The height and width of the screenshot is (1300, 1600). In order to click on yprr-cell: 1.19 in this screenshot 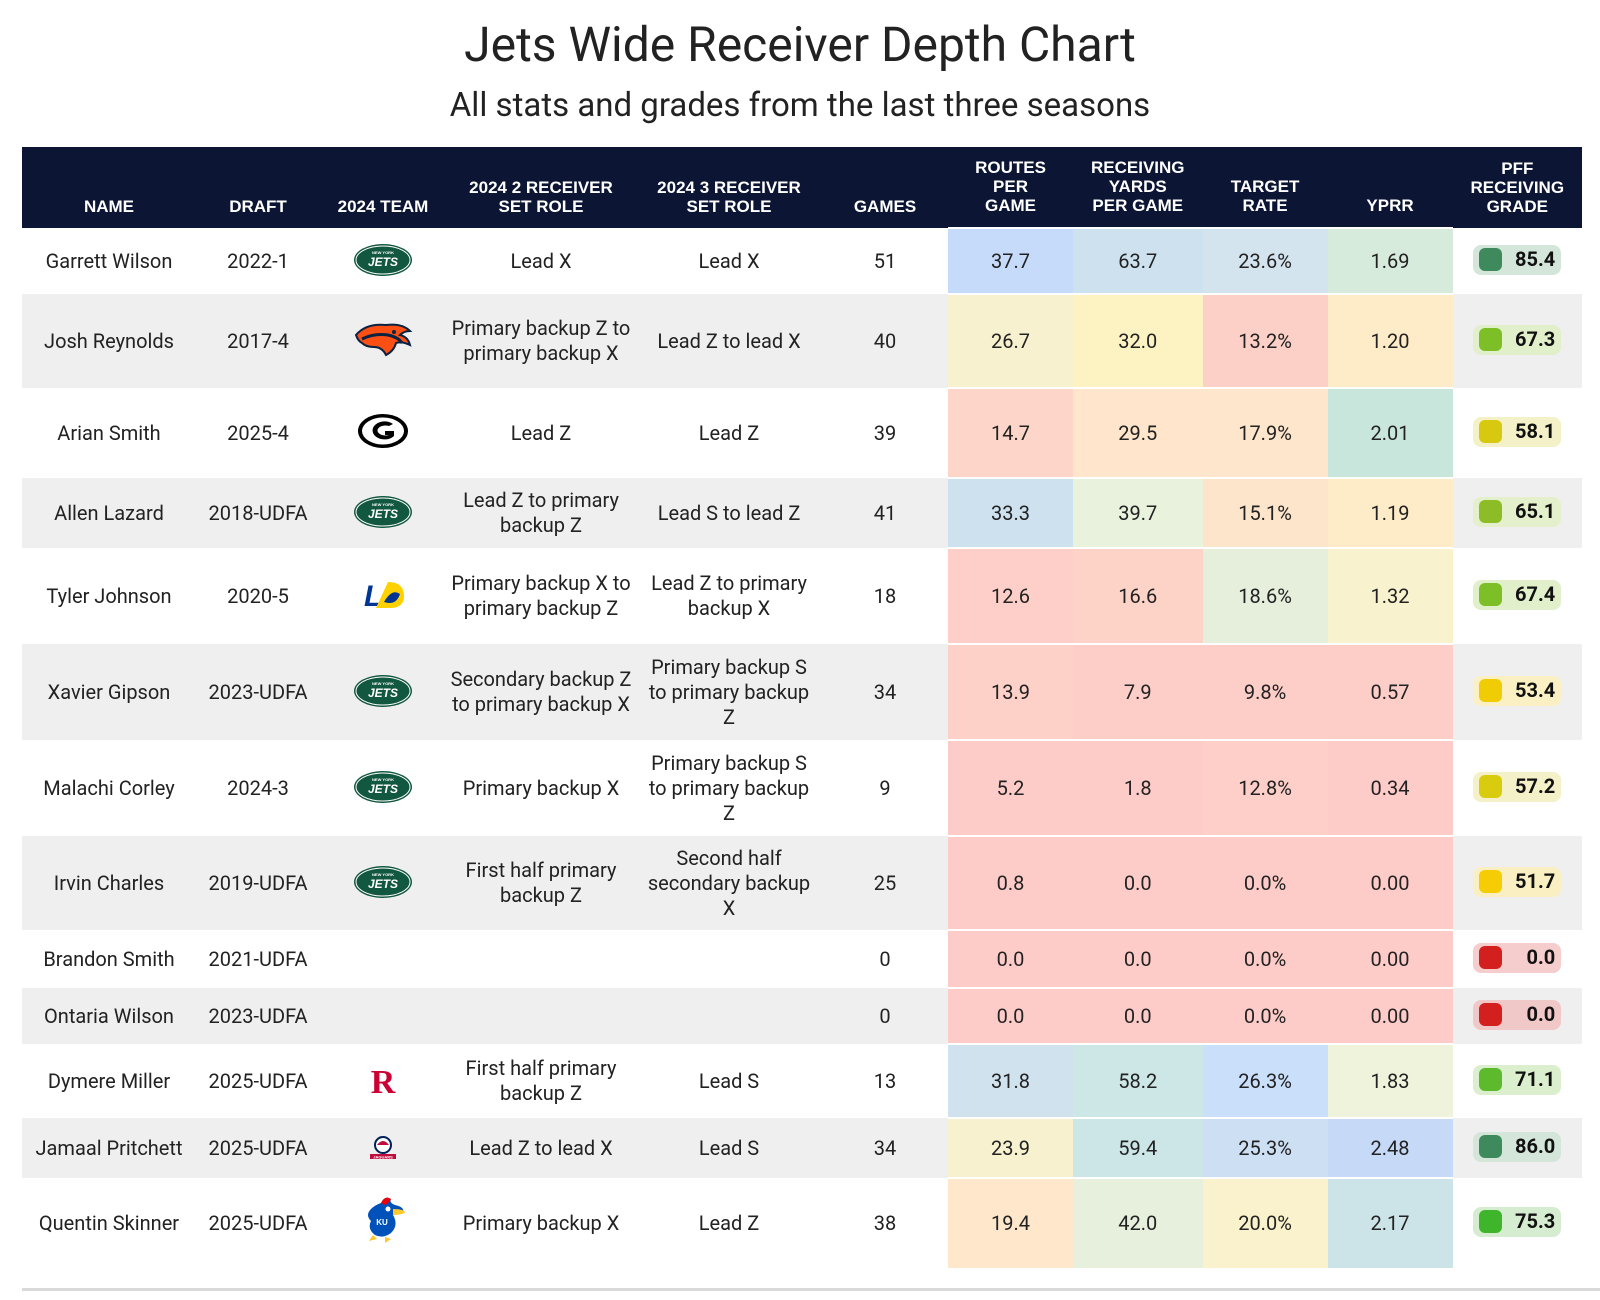, I will do `click(1390, 512)`.